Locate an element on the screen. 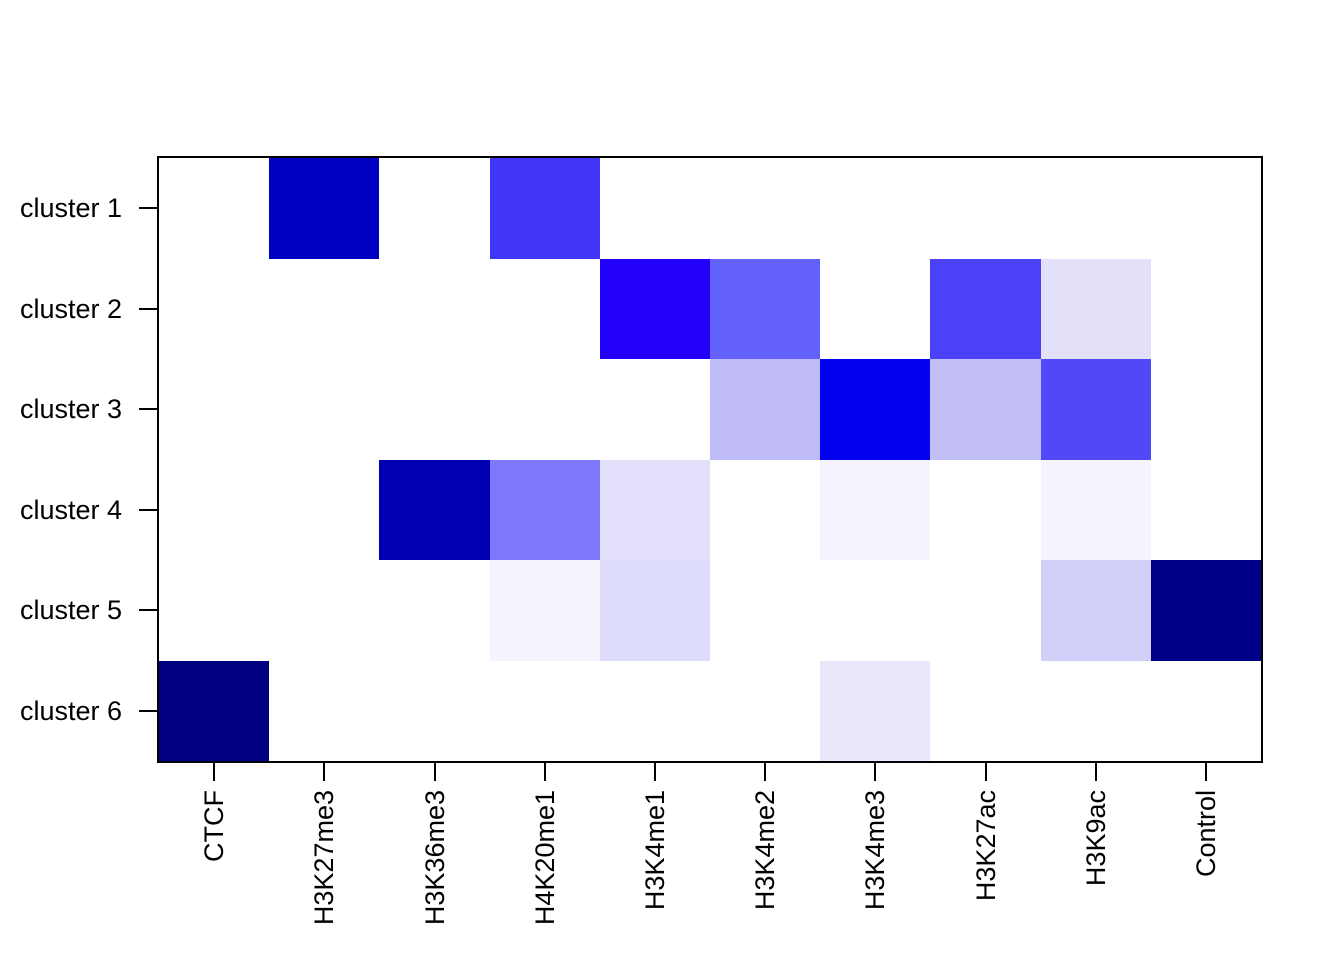 The height and width of the screenshot is (960, 1344). x-axis-label: H3K4me1 is located at coordinates (654, 850).